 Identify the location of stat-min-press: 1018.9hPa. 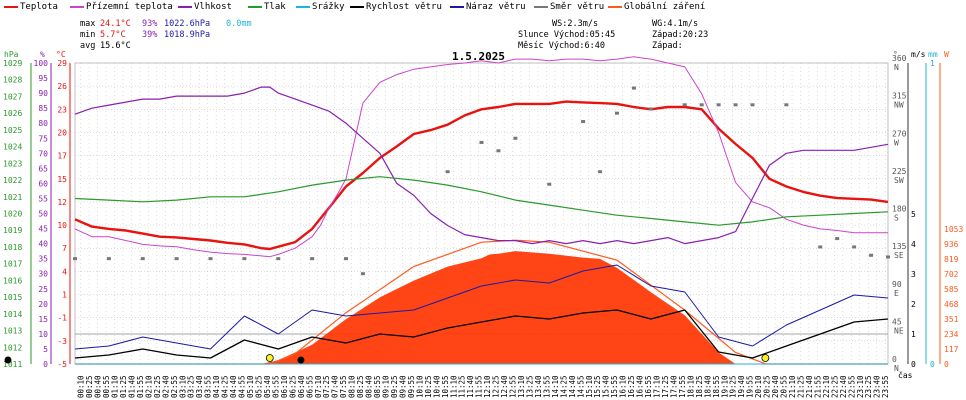
(187, 35).